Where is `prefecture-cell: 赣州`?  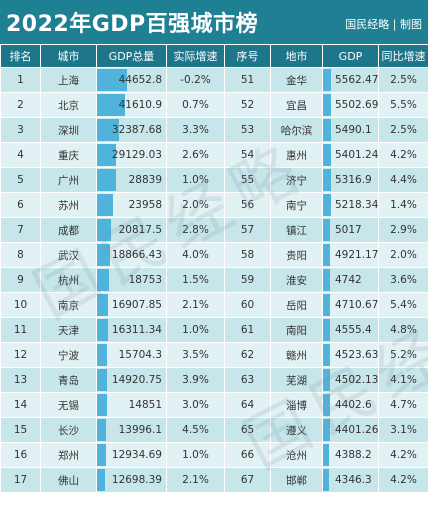
prefecture-cell: 赣州 is located at coordinates (296, 355).